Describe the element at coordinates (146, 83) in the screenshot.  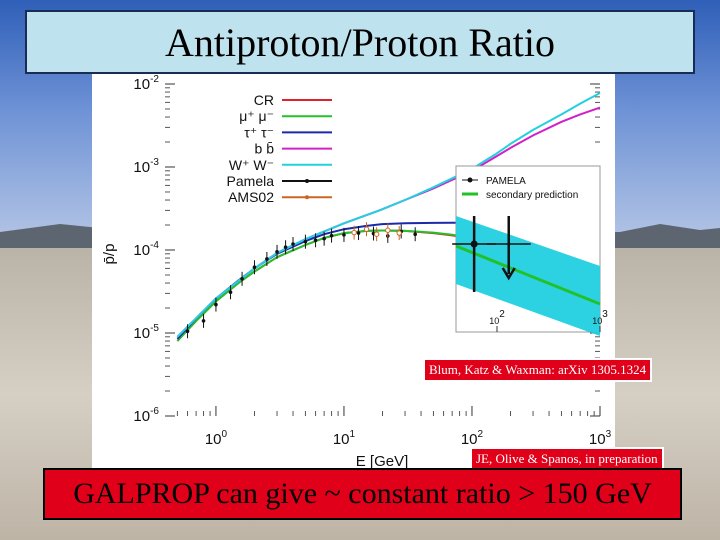
I see `y-tick-label: 10⁻²` at that location.